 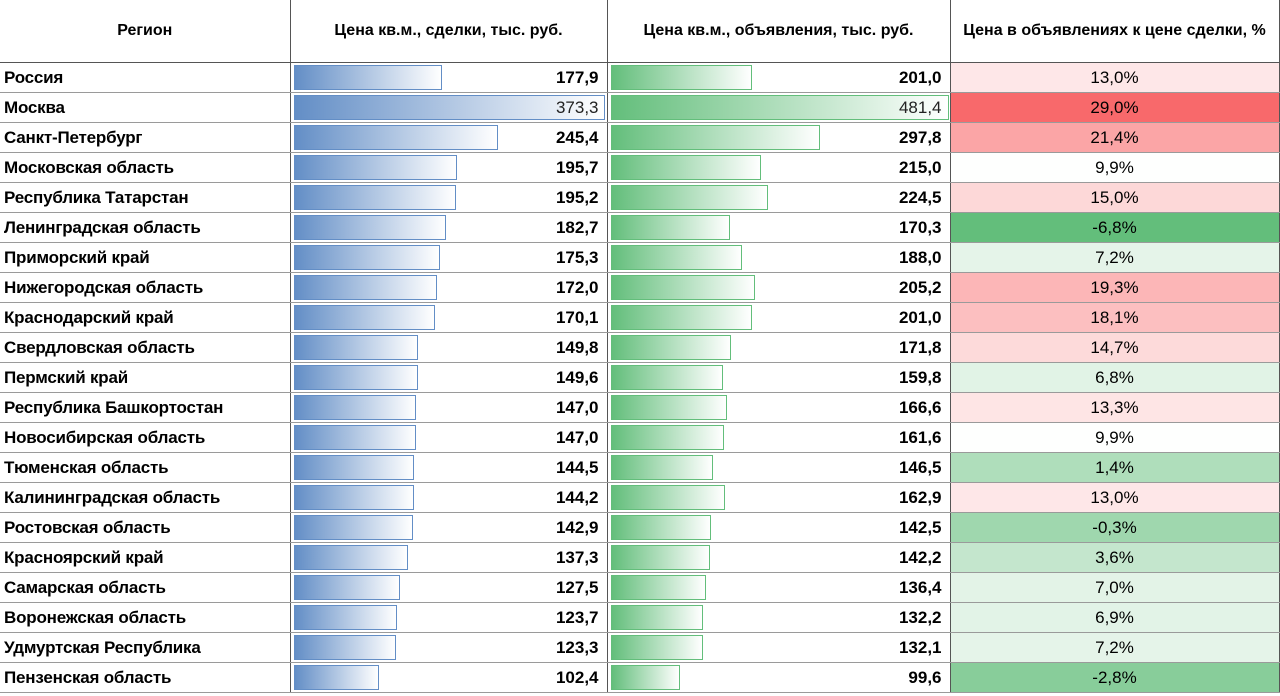 I want to click on table-row: Республика Башкортостан 147,0 166,6 13,3%, so click(x=640, y=407).